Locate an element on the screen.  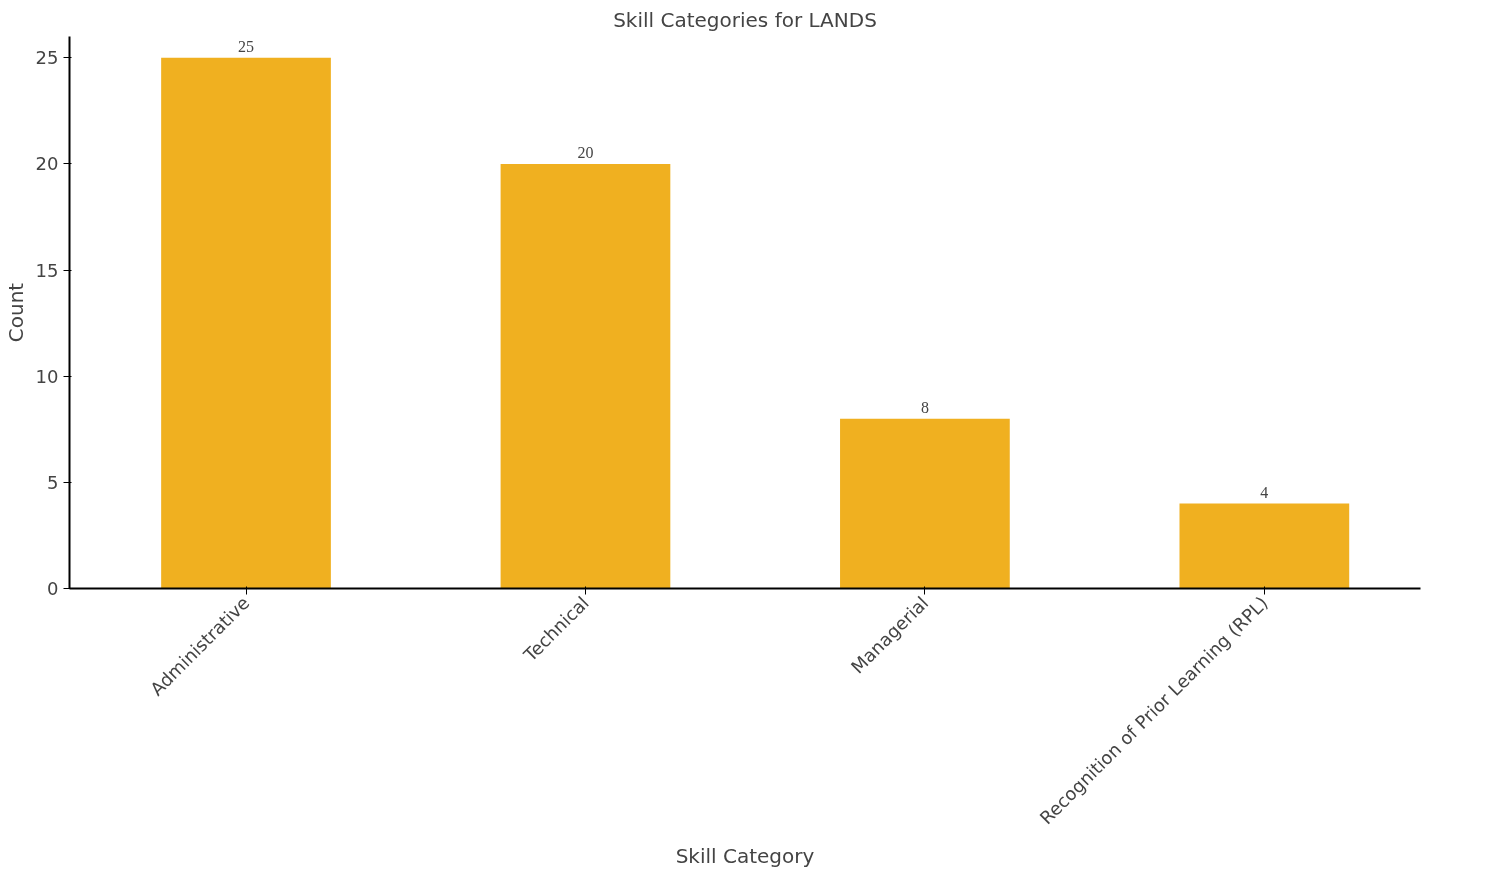
x-axis-title: Skill Category is located at coordinates (745, 855).